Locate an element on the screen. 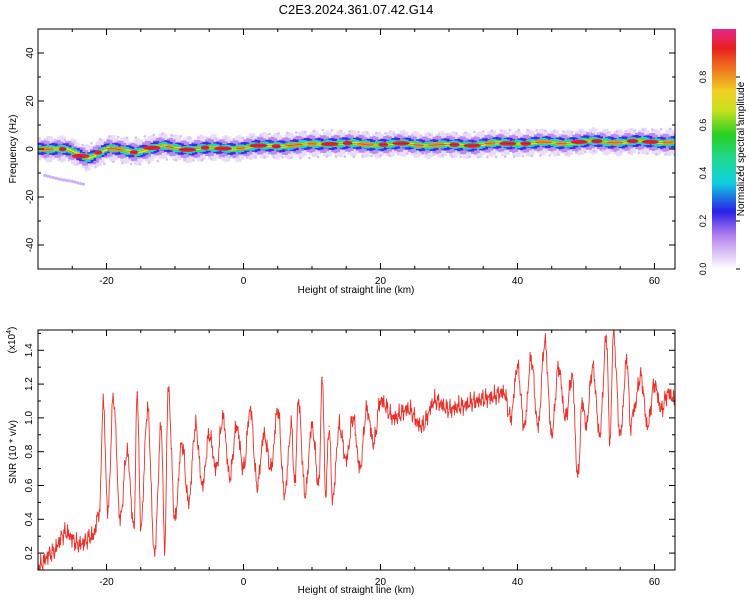  snr-x-axis-label: Height of straight line (km) is located at coordinates (356, 590).